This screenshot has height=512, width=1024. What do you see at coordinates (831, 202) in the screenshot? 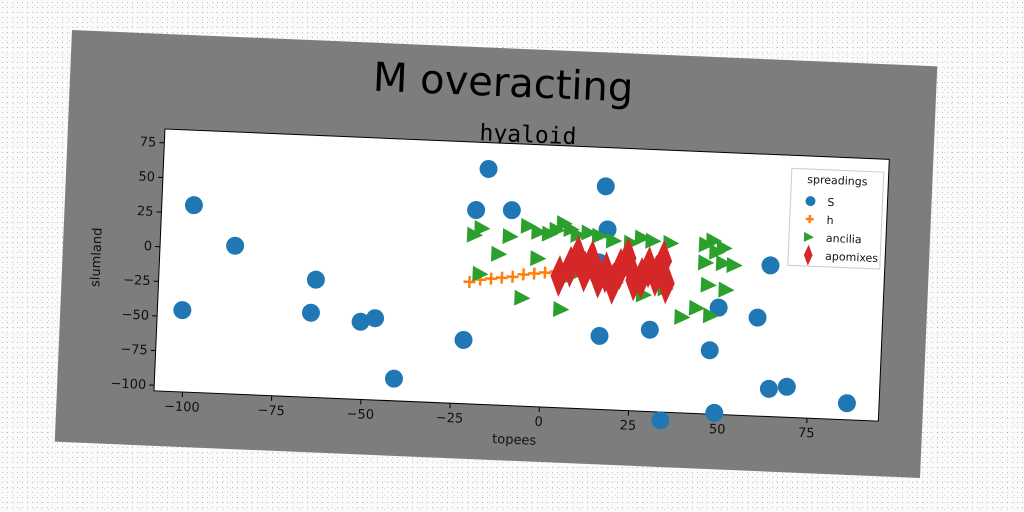
I see `legend-label-s: S` at bounding box center [831, 202].